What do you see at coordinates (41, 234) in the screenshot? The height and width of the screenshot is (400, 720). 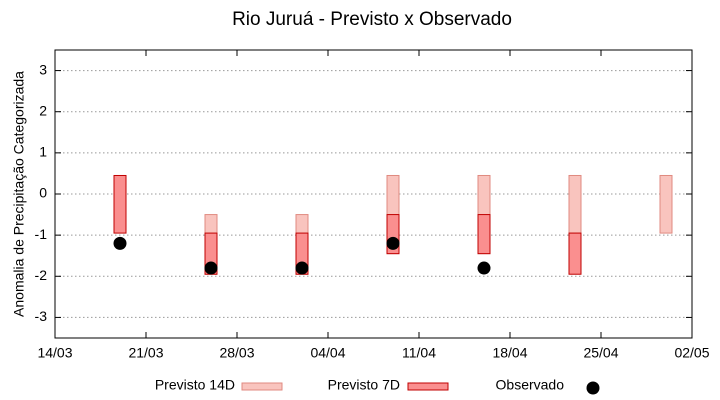 I see `y-tick-label: -1` at bounding box center [41, 234].